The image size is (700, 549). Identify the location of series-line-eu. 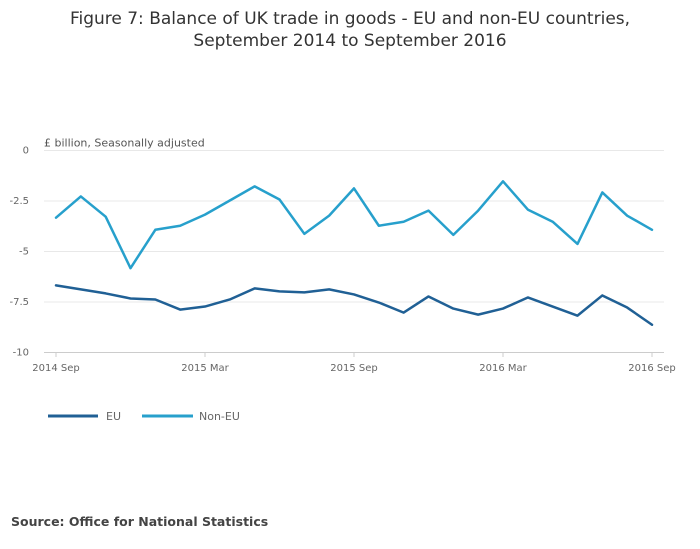
(354, 305).